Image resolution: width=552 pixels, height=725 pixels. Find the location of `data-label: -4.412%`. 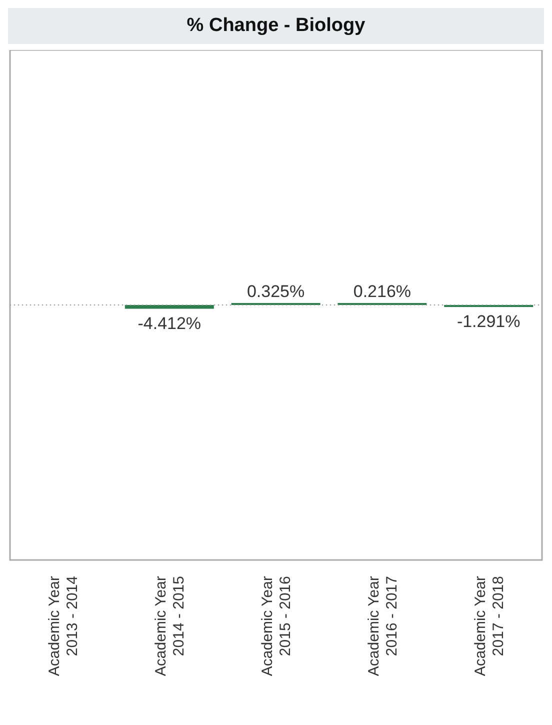

data-label: -4.412% is located at coordinates (170, 323).